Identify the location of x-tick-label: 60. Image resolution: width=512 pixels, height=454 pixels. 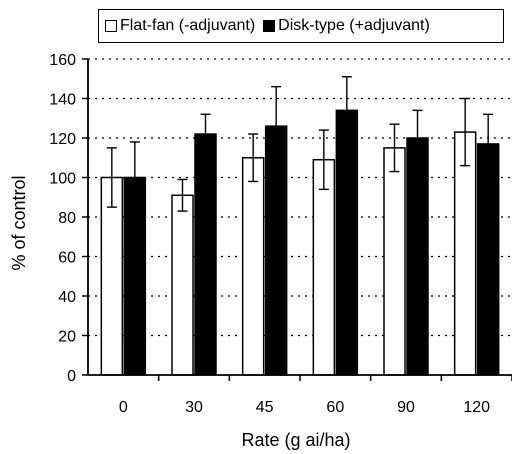
(335, 407).